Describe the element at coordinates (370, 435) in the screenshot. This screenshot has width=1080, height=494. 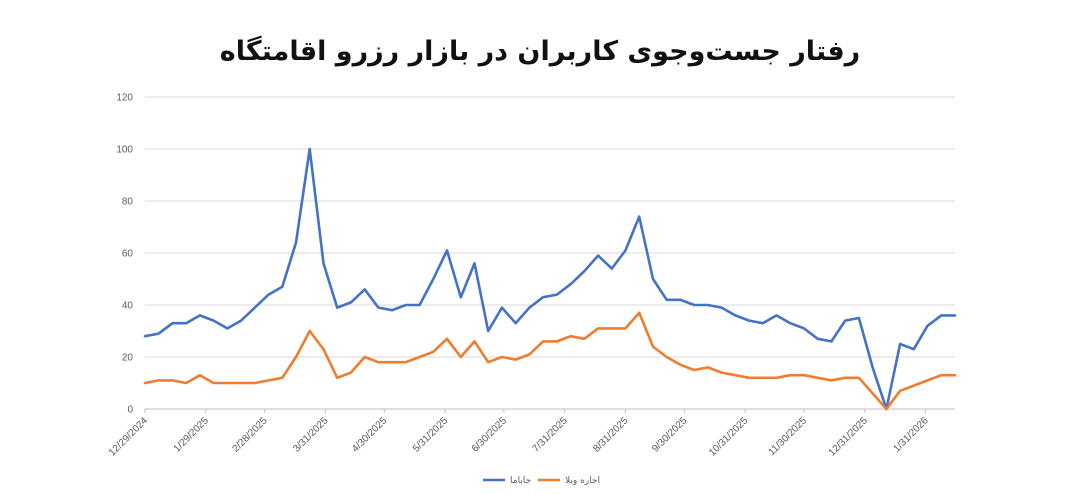
I see `x-tick-label: 4/30/2025` at that location.